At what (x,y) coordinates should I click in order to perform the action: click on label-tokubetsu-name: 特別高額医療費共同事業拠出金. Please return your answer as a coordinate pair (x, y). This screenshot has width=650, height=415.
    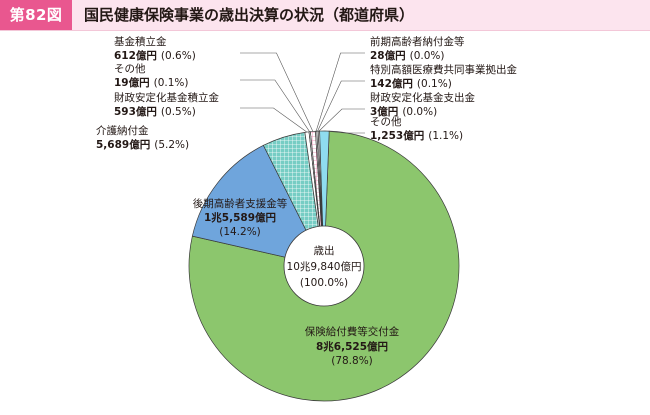
    Looking at the image, I should click on (443, 69).